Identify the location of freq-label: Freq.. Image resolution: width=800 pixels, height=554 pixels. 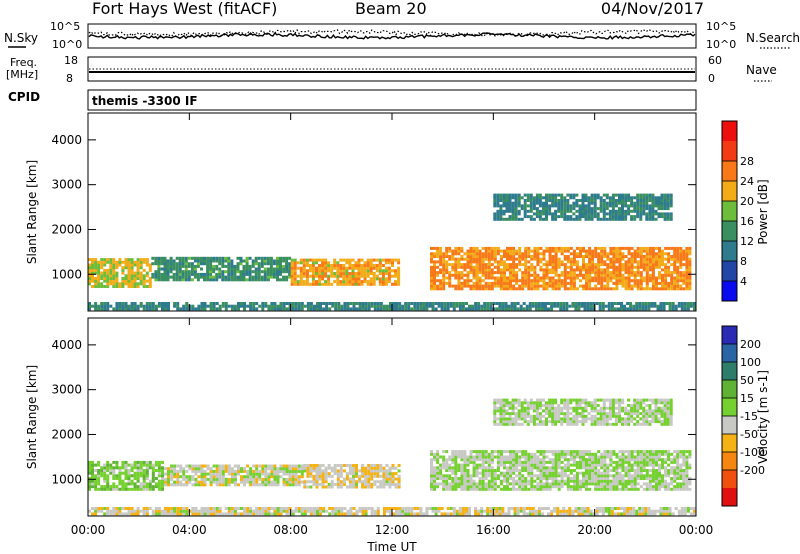
(23, 62).